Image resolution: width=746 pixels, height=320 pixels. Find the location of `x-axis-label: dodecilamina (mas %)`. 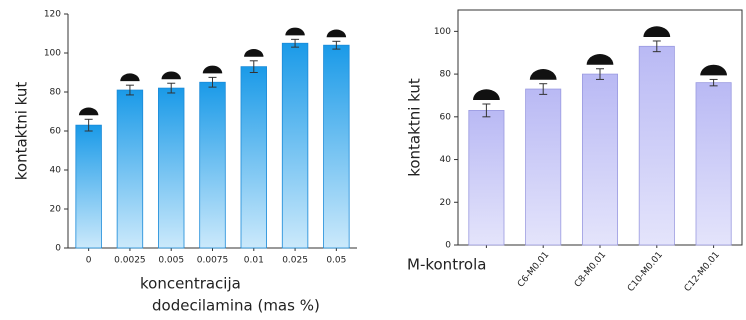

x-axis-label: dodecilamina (mas %) is located at coordinates (236, 306).